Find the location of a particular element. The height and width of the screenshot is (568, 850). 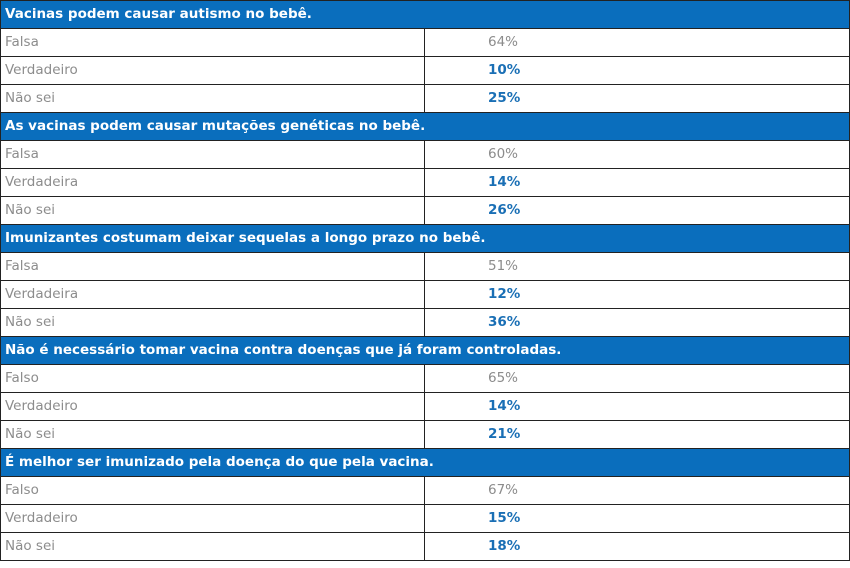

answer-row: Verdadeiro 15% is located at coordinates (425, 518).